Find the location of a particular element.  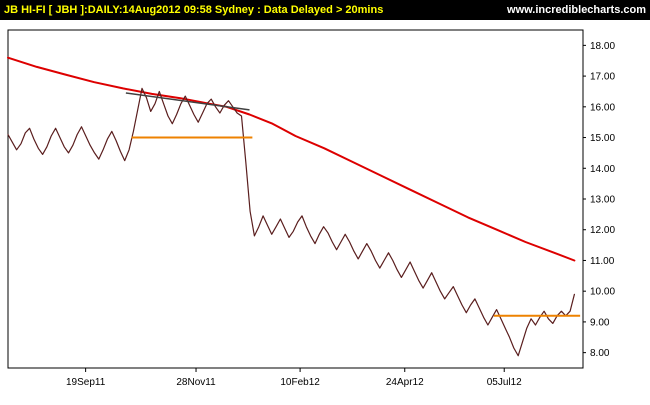

y-tick-label: 9.00 is located at coordinates (600, 322).